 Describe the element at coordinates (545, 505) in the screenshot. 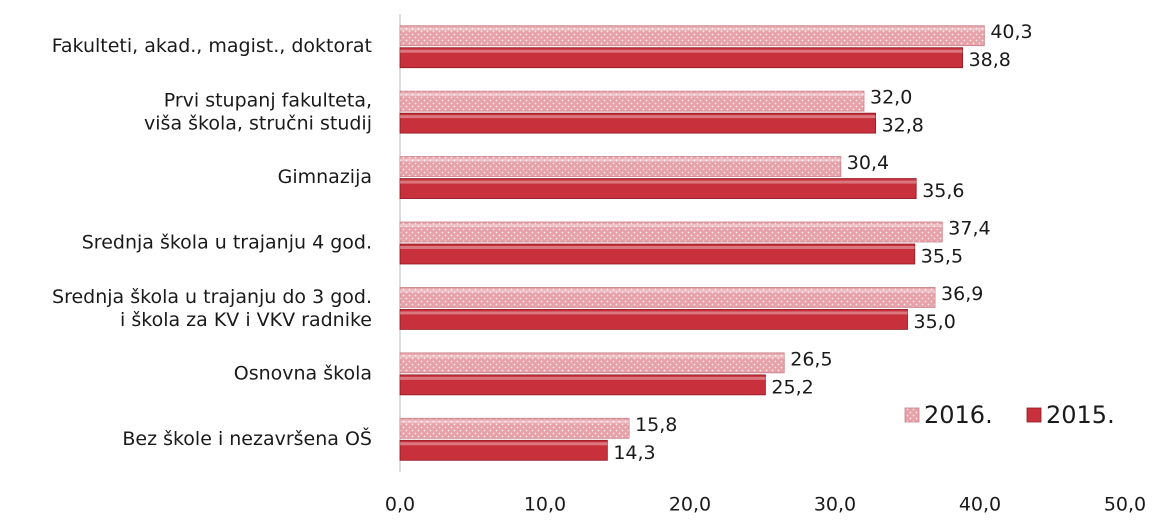

I see `x-tick-label: 10,0` at that location.